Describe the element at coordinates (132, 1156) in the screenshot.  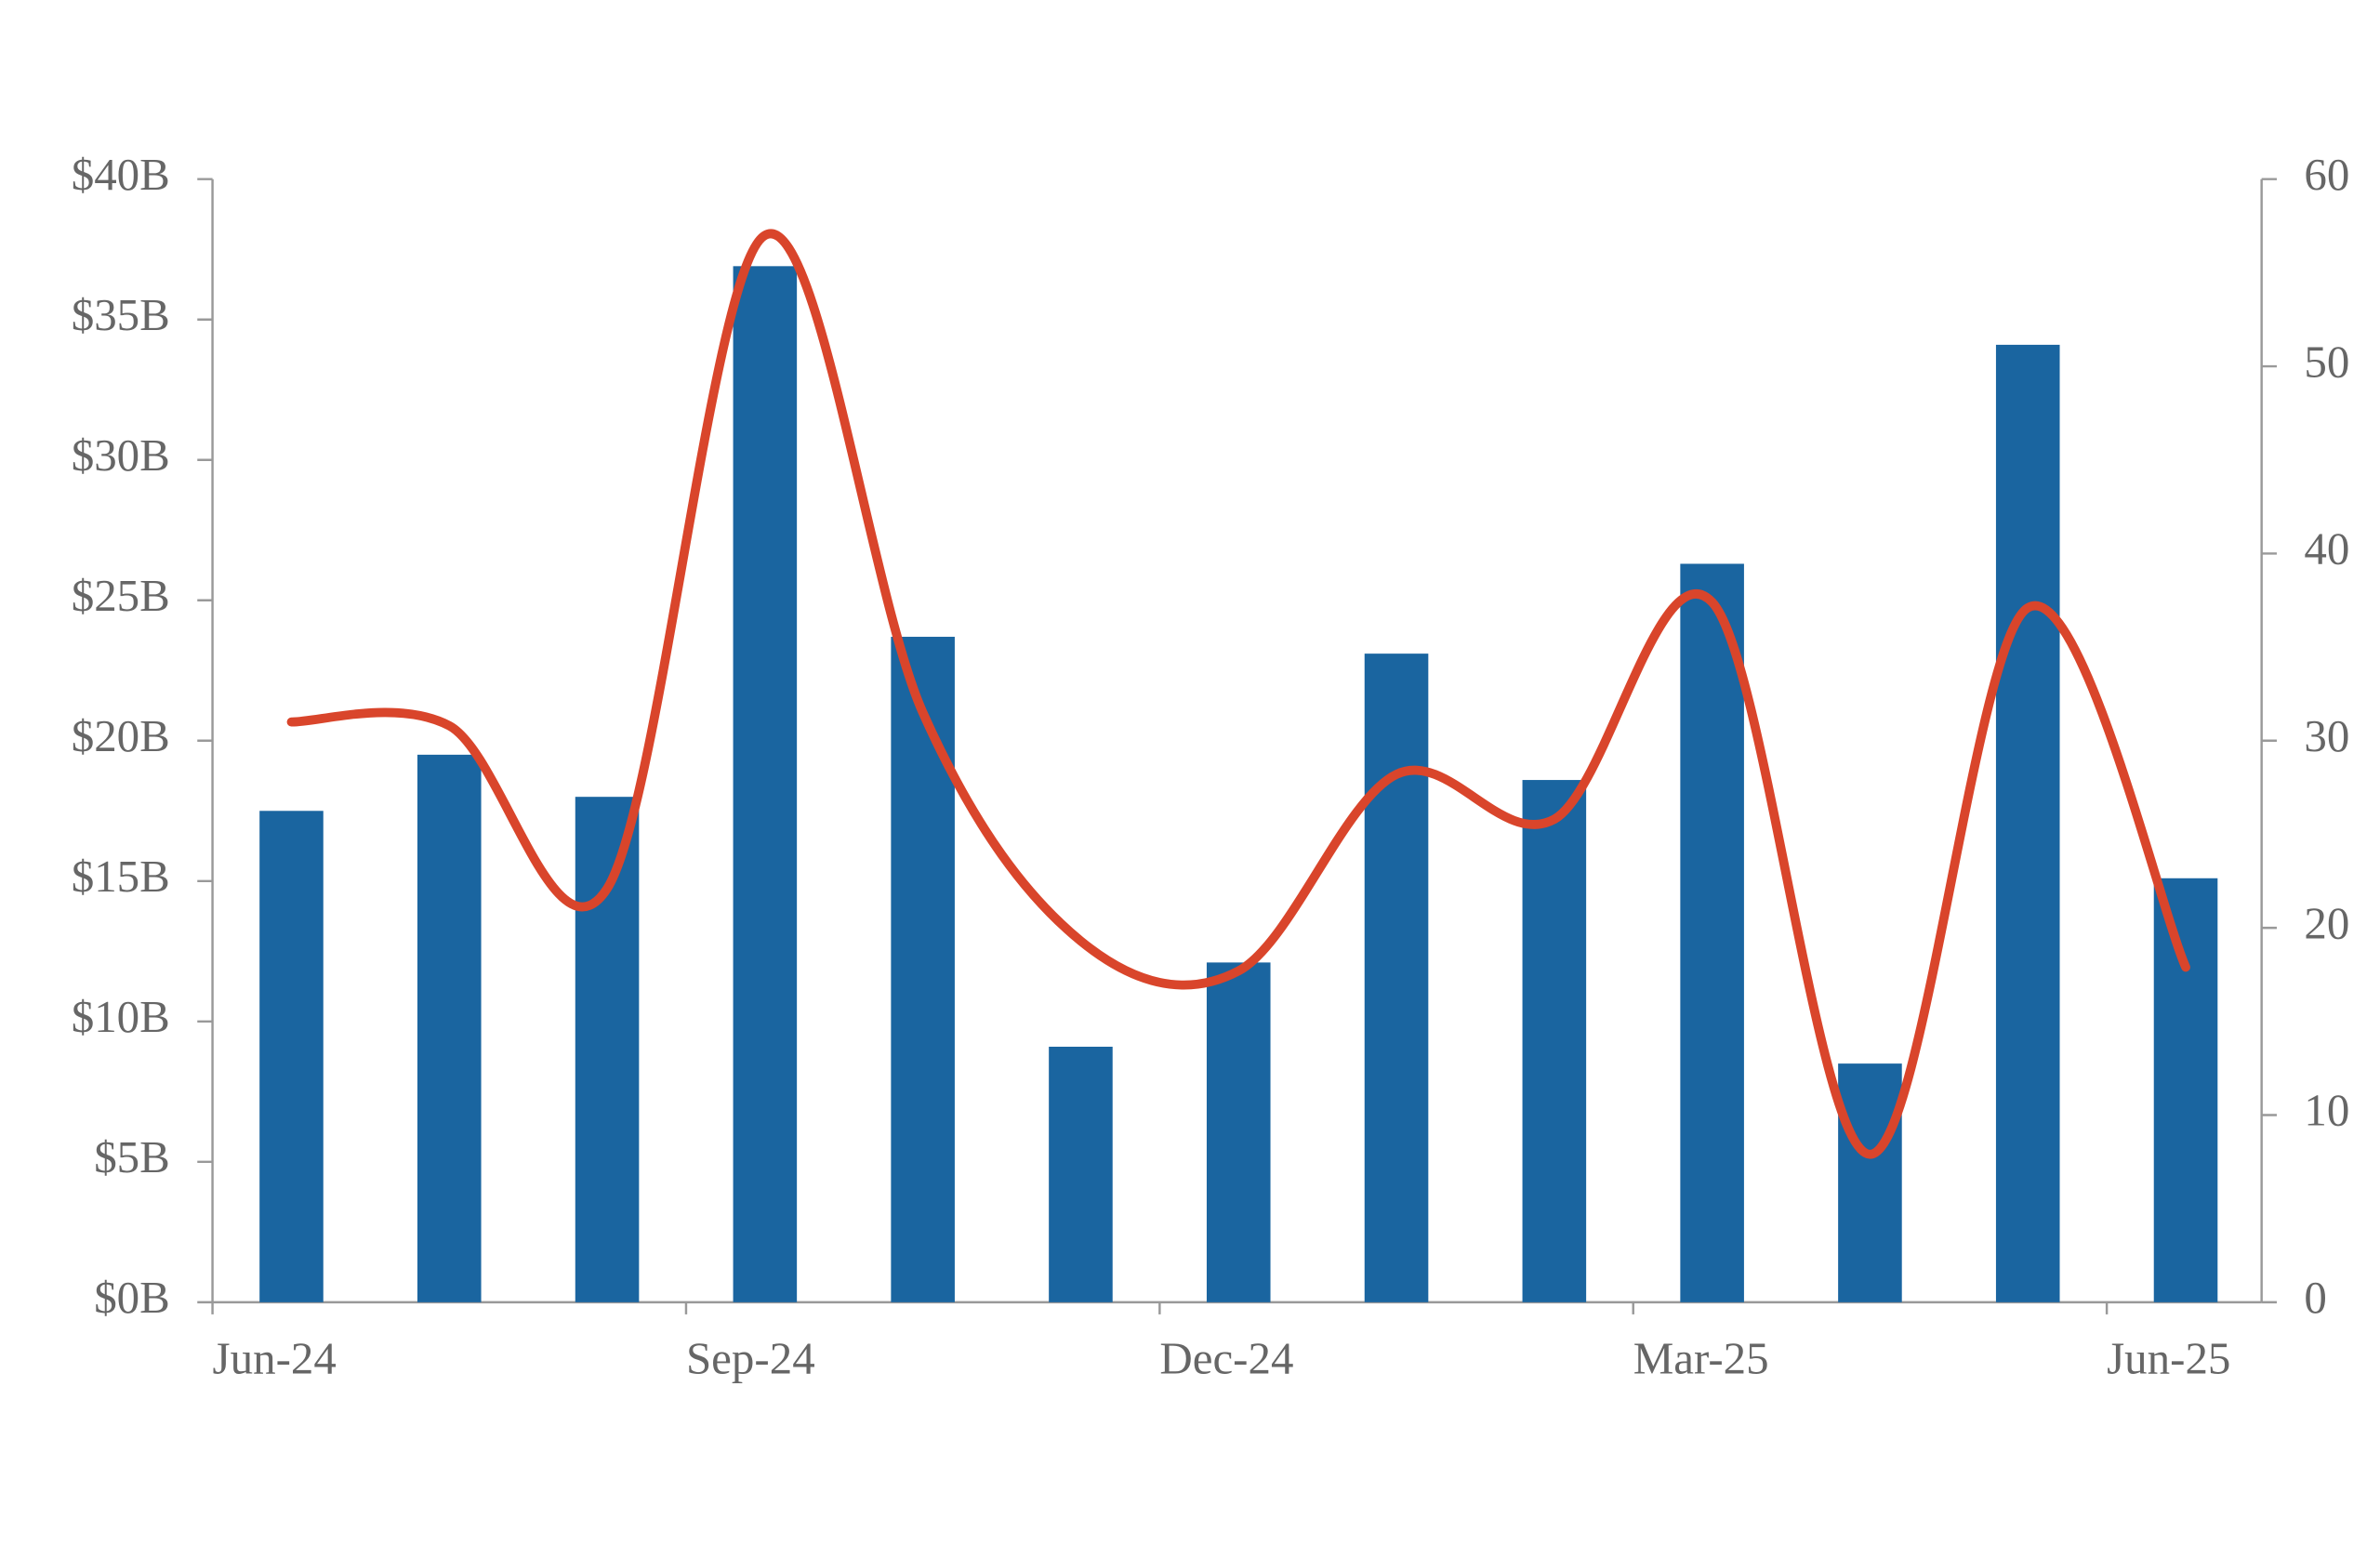
I see `y-tick-label: $5B` at that location.